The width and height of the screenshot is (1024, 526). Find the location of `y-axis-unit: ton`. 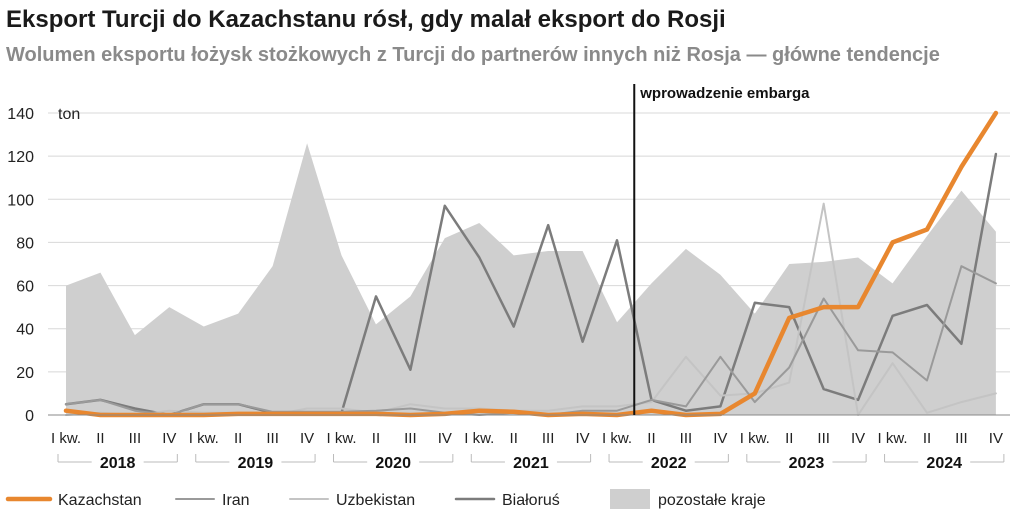

y-axis-unit: ton is located at coordinates (69, 114).